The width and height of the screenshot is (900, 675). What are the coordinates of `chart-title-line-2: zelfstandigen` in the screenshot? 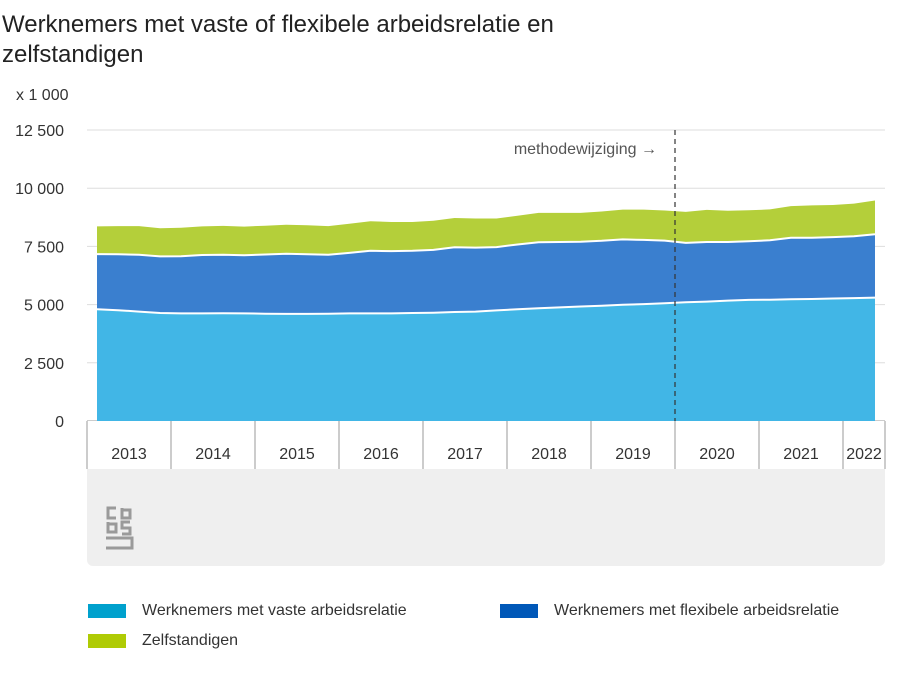 It's located at (73, 54).